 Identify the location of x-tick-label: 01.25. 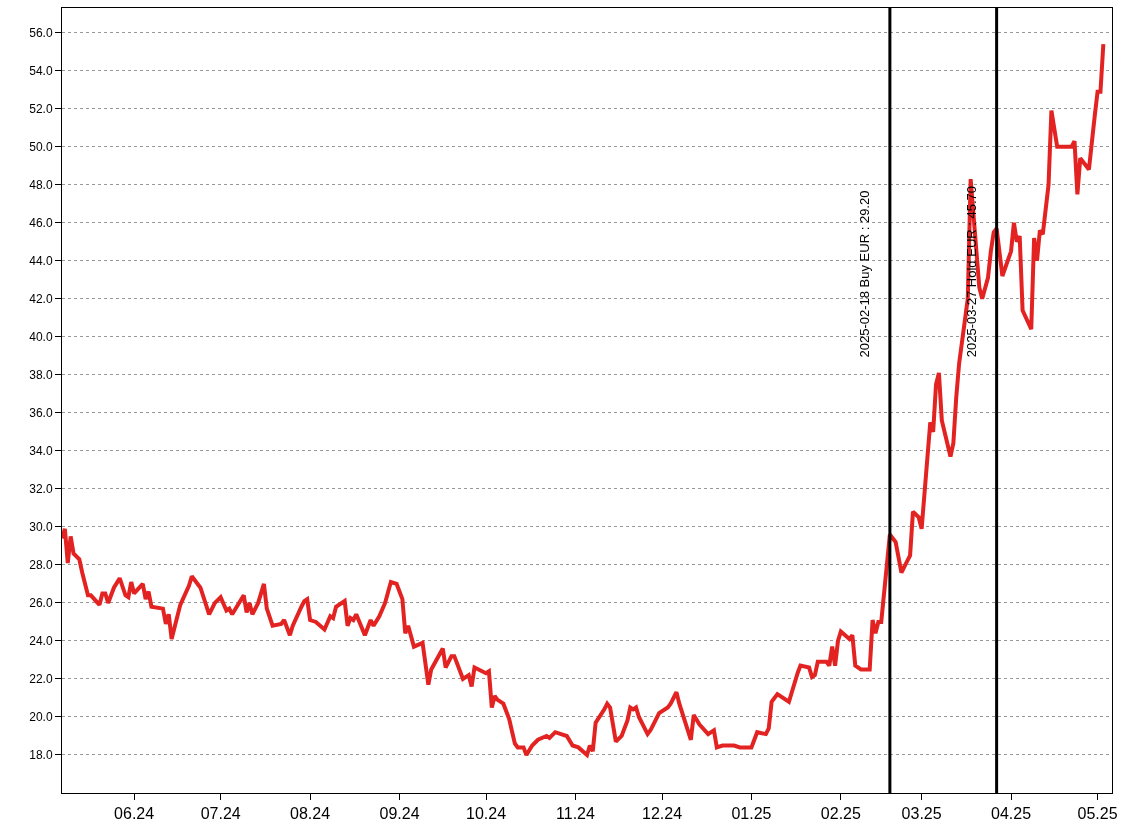
(751, 814).